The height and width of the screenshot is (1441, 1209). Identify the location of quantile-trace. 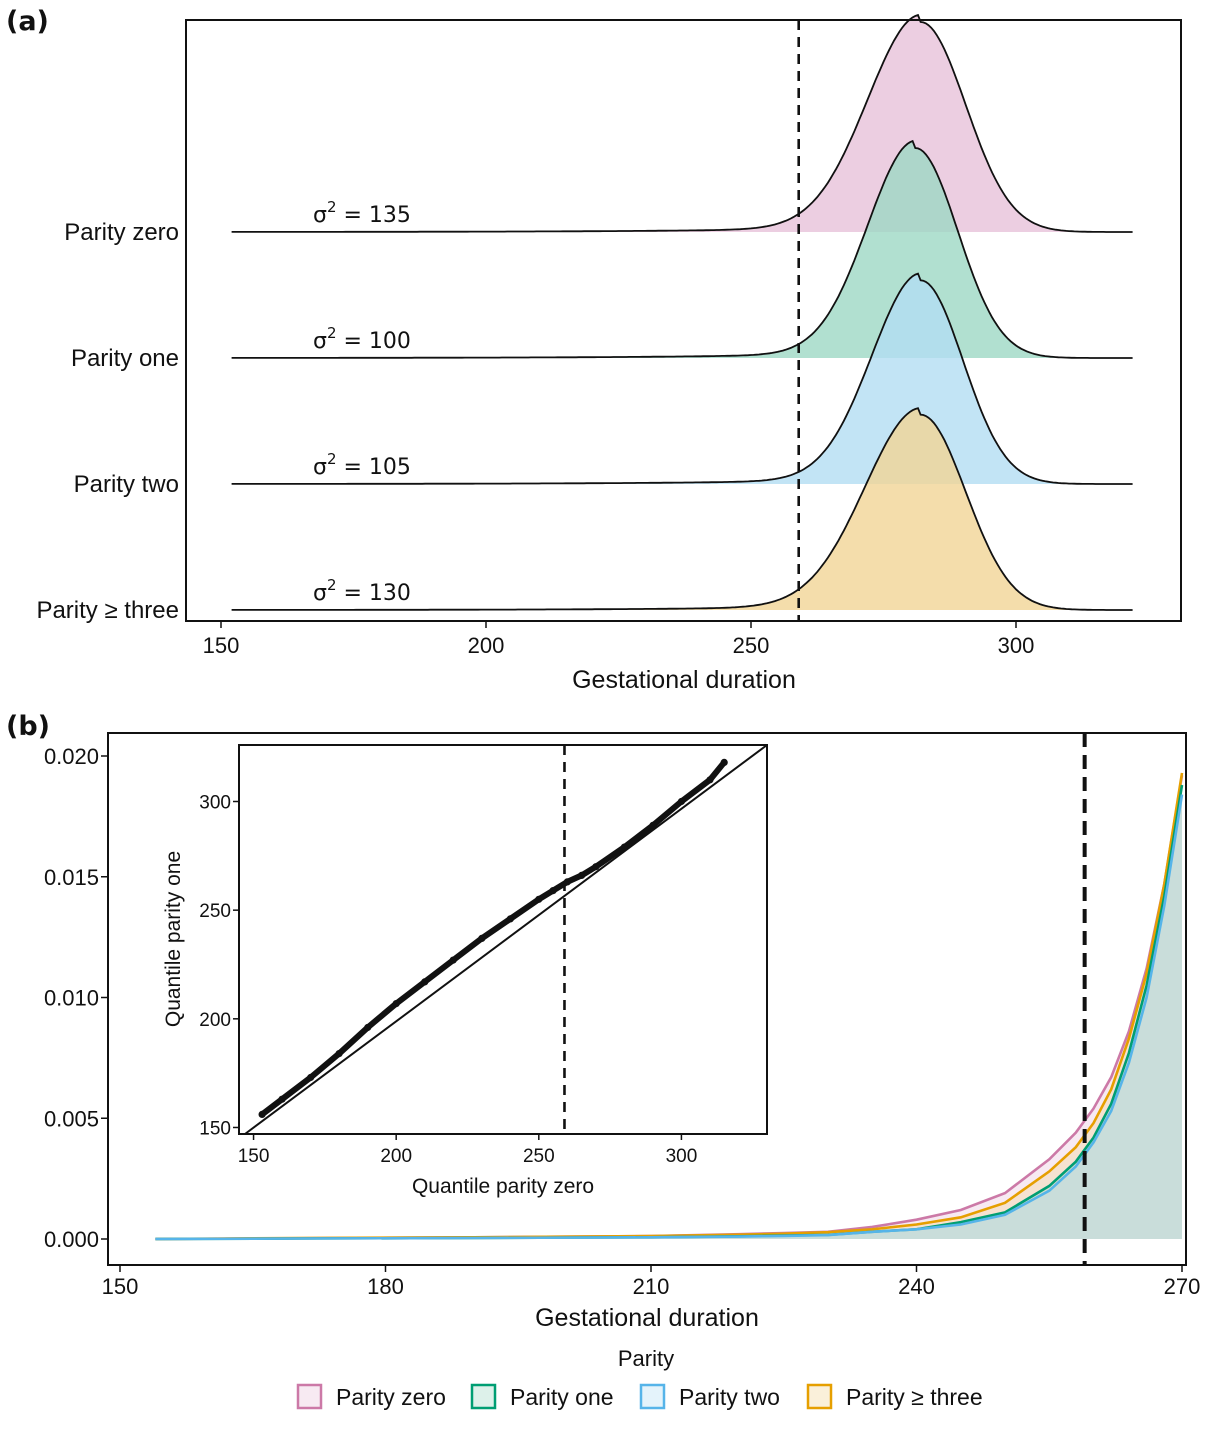
(493, 938).